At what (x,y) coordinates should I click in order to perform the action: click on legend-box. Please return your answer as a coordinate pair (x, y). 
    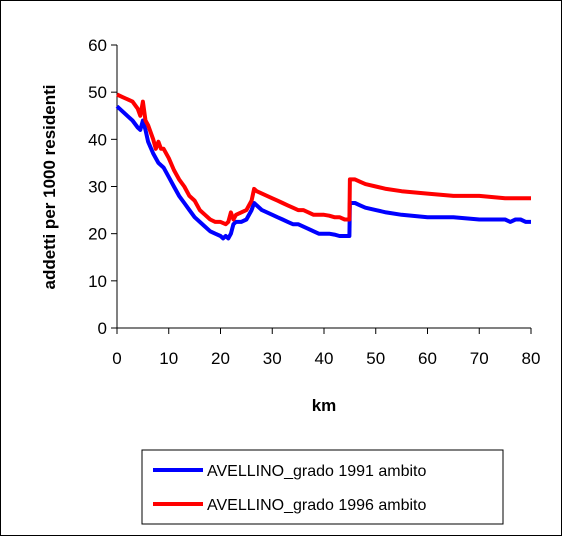
    Looking at the image, I should click on (322, 487).